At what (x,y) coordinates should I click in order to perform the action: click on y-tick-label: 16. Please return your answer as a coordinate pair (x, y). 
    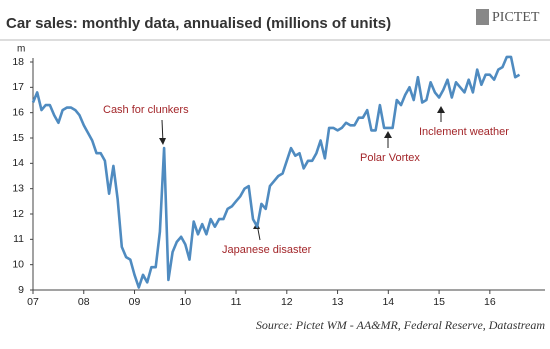
    Looking at the image, I should click on (18, 112).